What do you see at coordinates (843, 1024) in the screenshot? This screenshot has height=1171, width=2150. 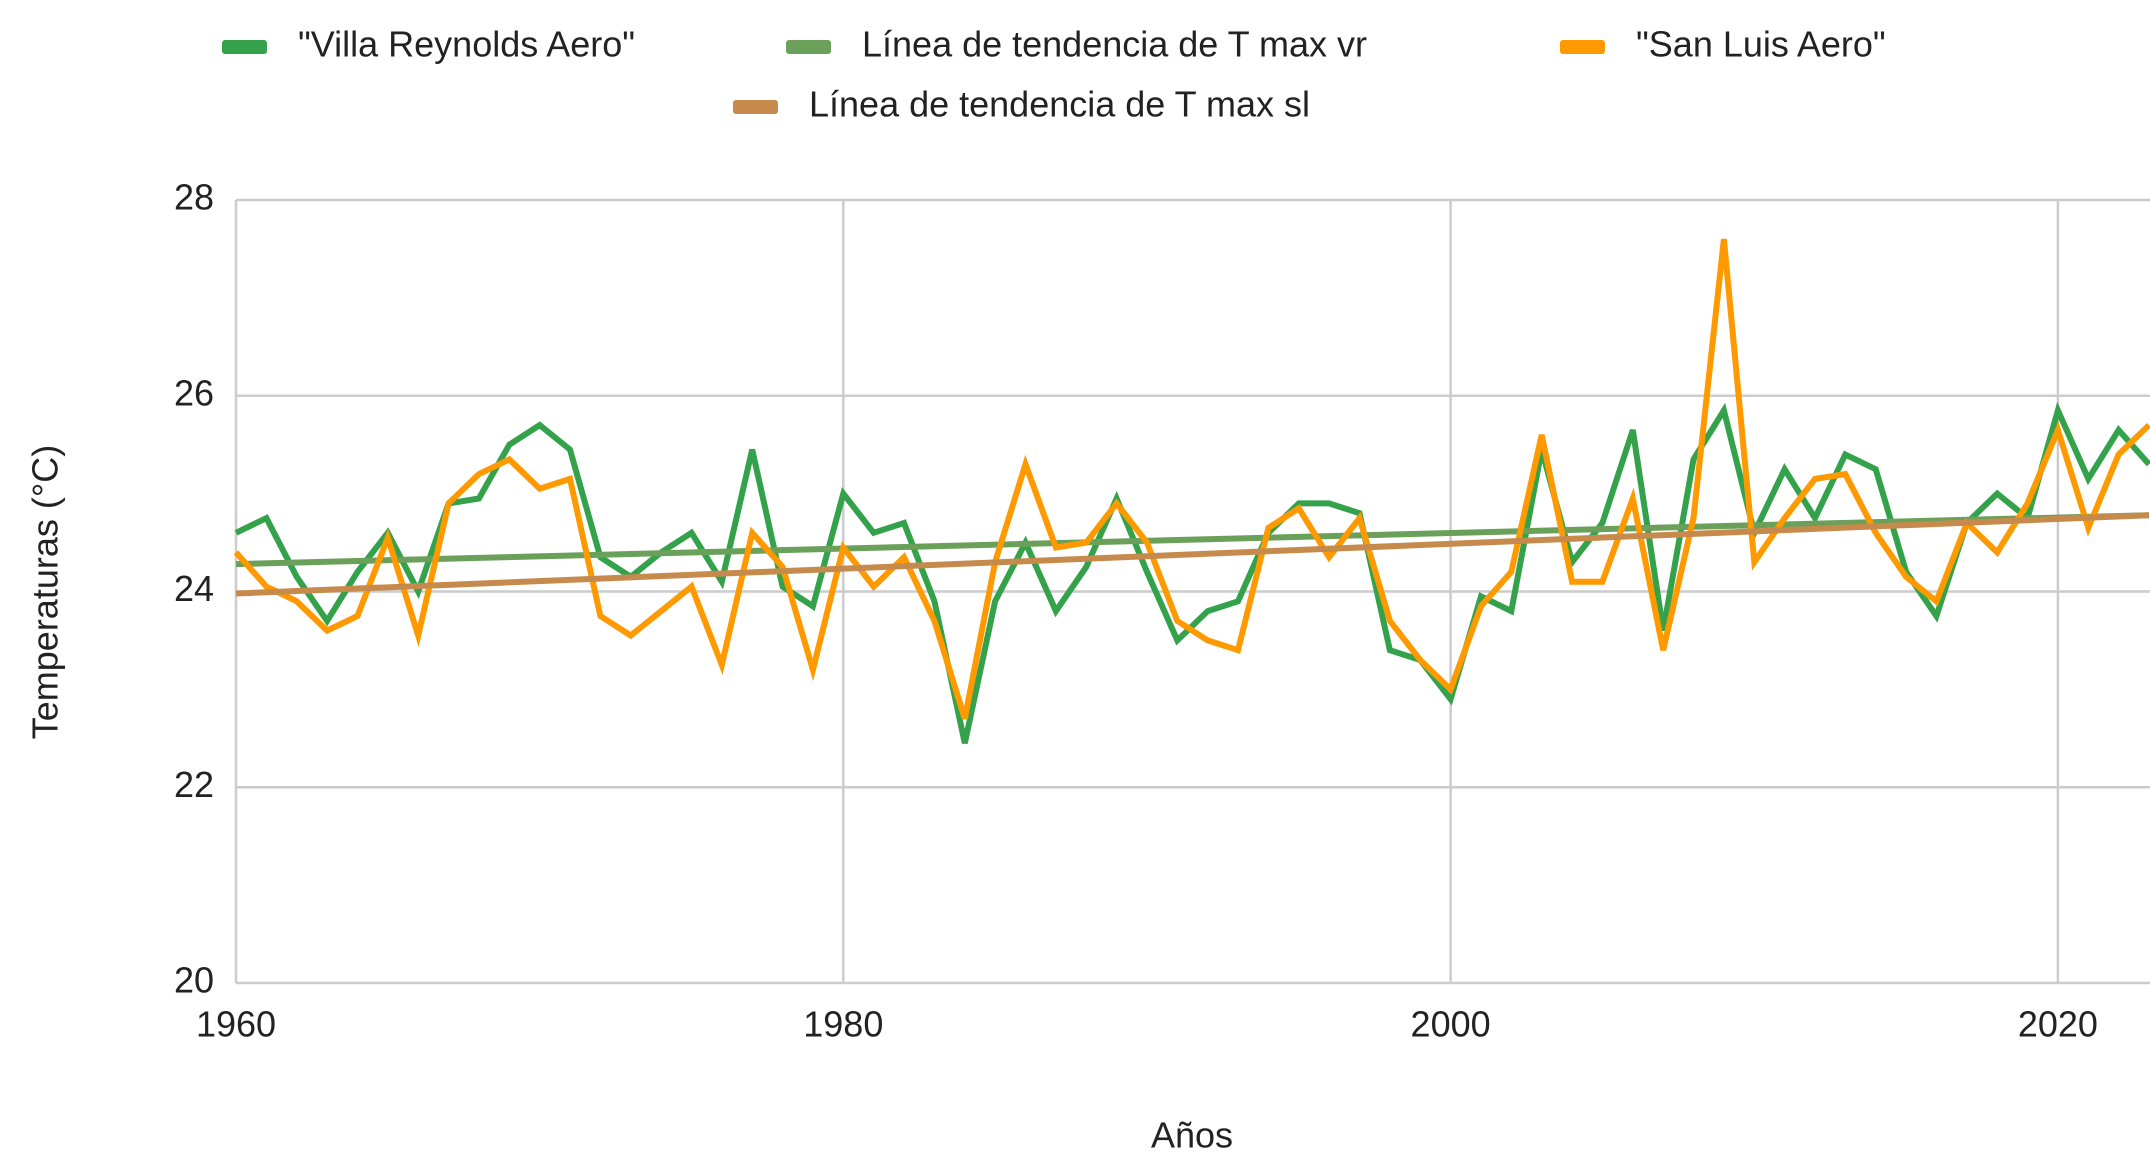 I see `x-tick-label: 1980` at bounding box center [843, 1024].